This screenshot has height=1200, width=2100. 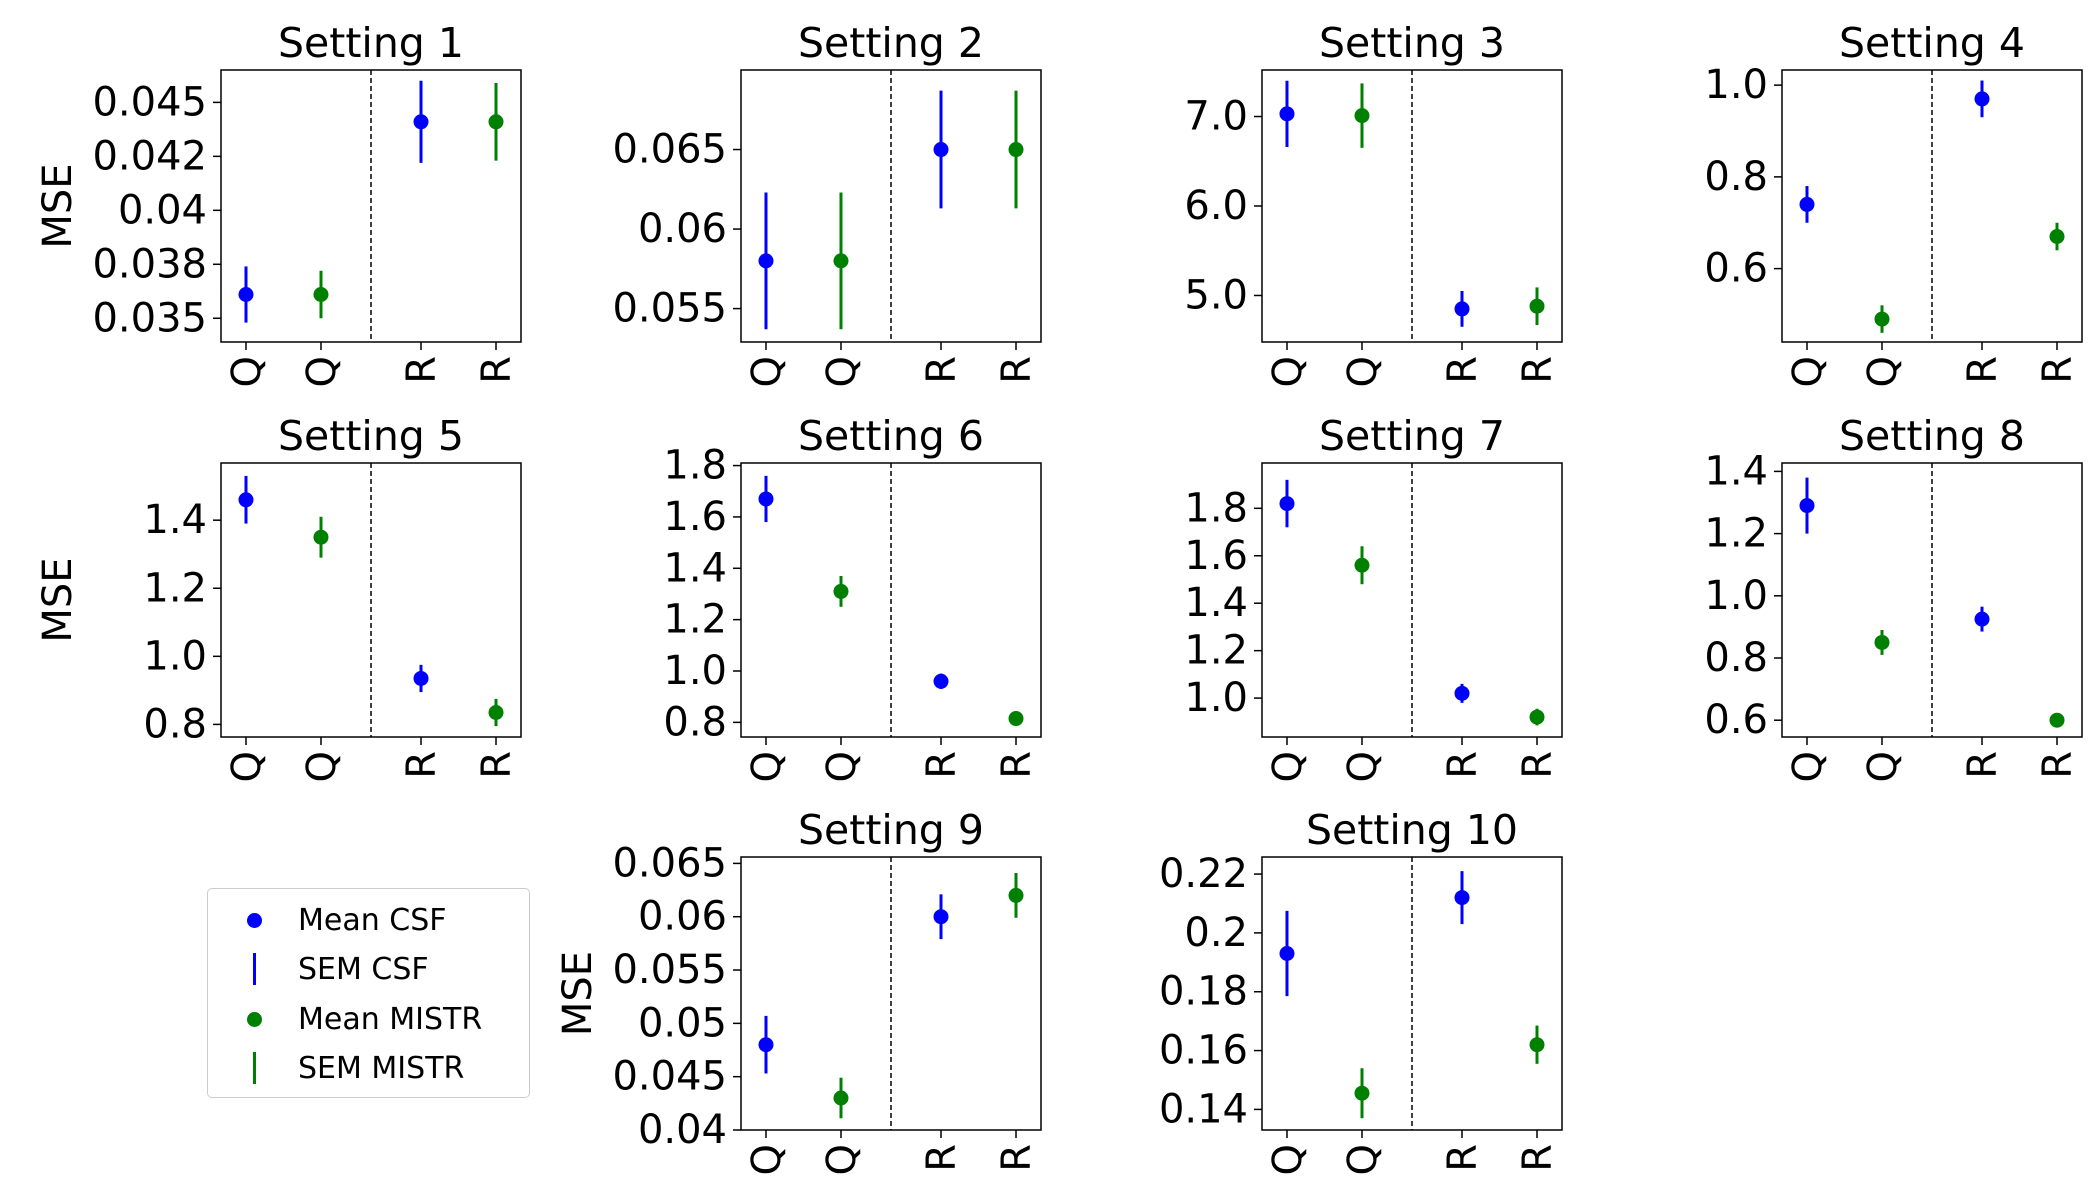 I want to click on y-tick-label: 0.038, so click(x=149, y=264).